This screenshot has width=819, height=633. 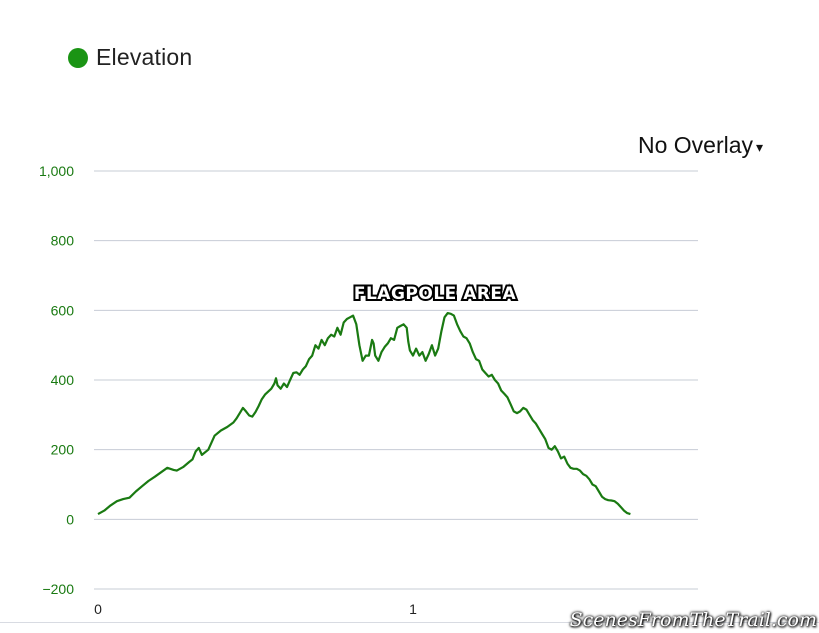 What do you see at coordinates (70, 519) in the screenshot?
I see `y-tick-label: 0` at bounding box center [70, 519].